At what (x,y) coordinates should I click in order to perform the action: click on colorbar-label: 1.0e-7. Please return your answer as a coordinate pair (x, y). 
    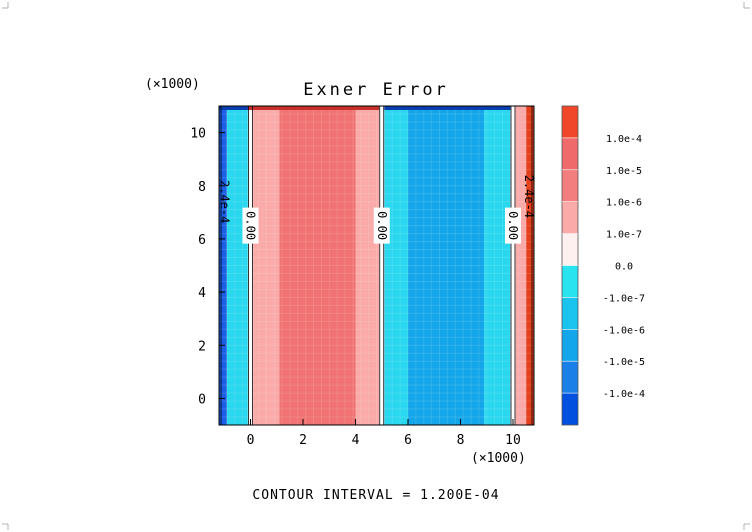
    Looking at the image, I should click on (624, 235).